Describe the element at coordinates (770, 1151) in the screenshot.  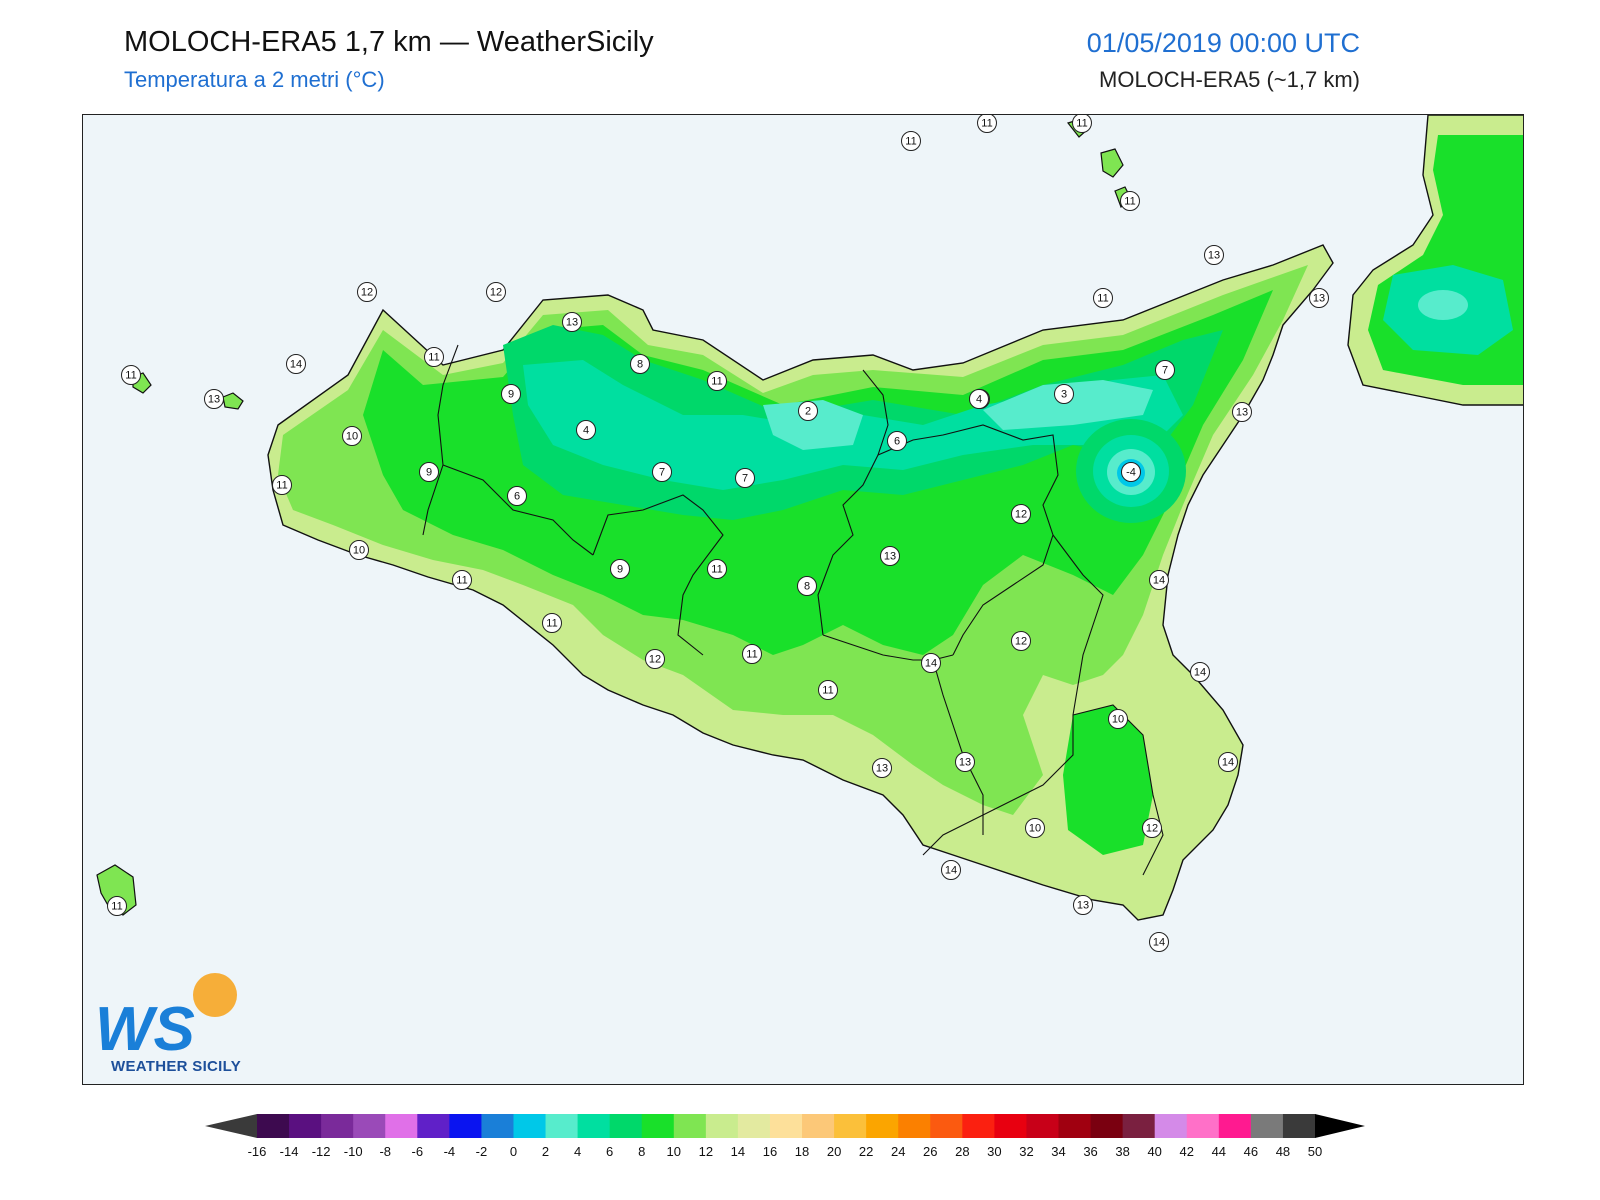
I see `colorbar-tick-label: 16` at that location.